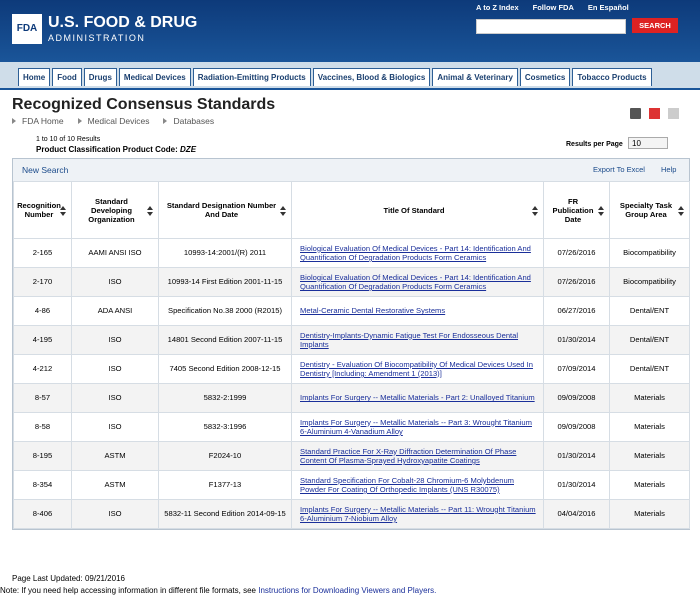 Image resolution: width=700 pixels, height=596 pixels. What do you see at coordinates (225, 210) in the screenshot?
I see `column-header: Standard Designation Number And Date` at bounding box center [225, 210].